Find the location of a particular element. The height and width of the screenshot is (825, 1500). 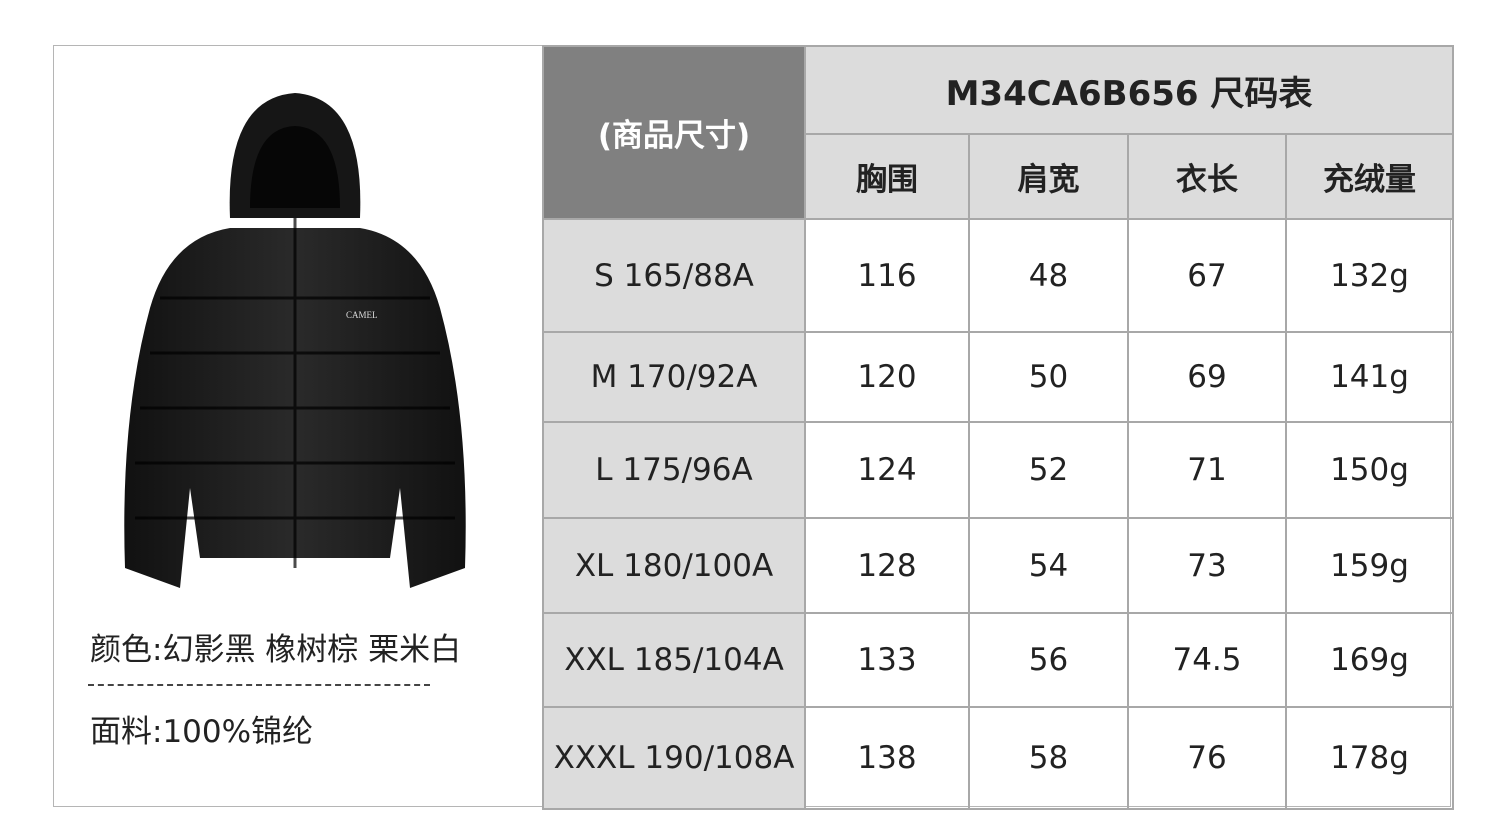

table-row: L 175/96A 124 52 71 150g is located at coordinates (998, 470).